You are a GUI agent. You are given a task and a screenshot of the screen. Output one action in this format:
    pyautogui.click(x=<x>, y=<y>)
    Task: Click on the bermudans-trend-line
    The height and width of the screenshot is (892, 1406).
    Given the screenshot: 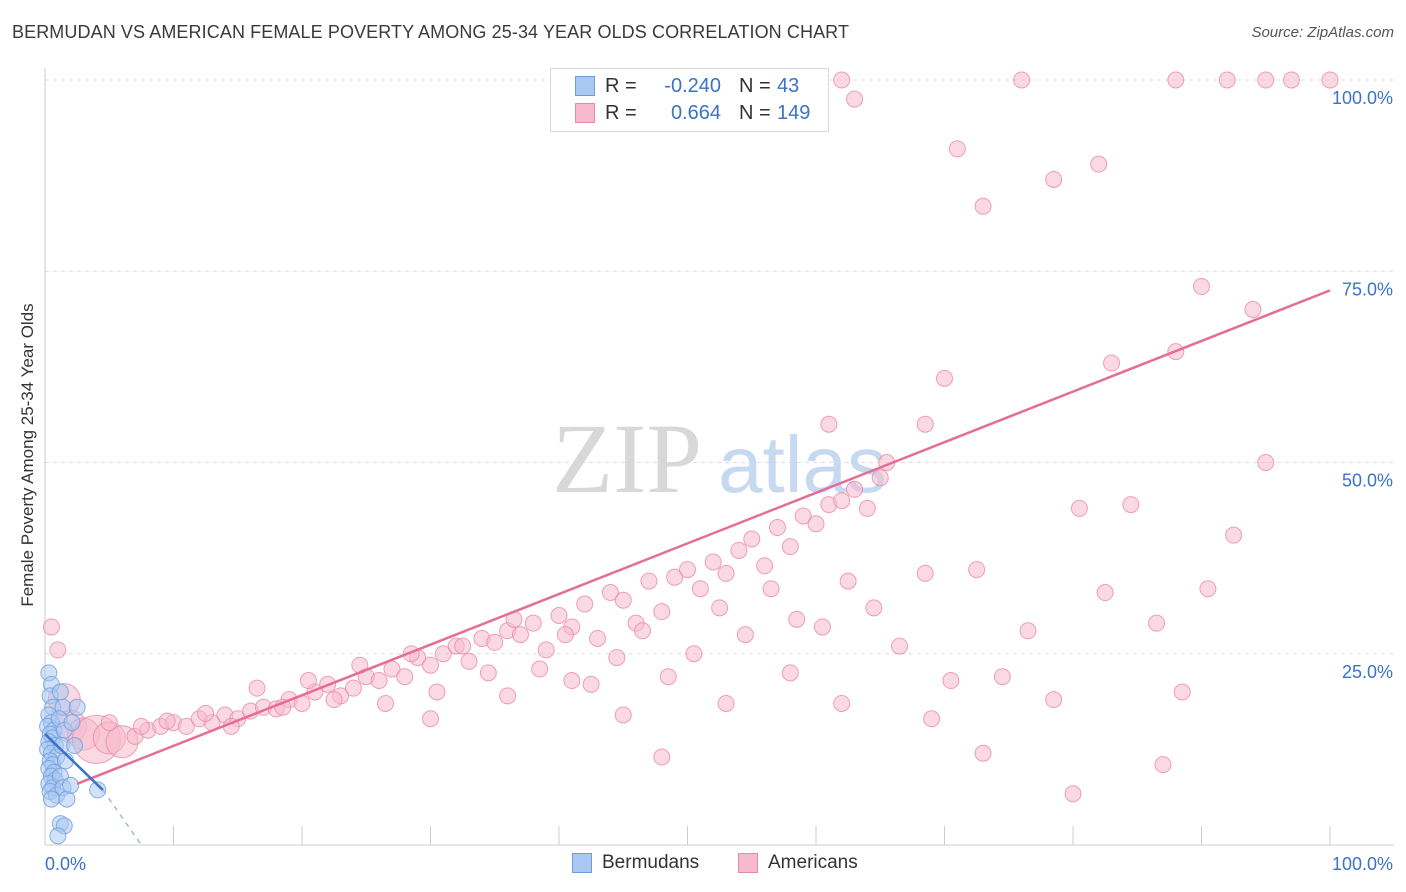 What is the action you would take?
    pyautogui.click(x=74, y=762)
    